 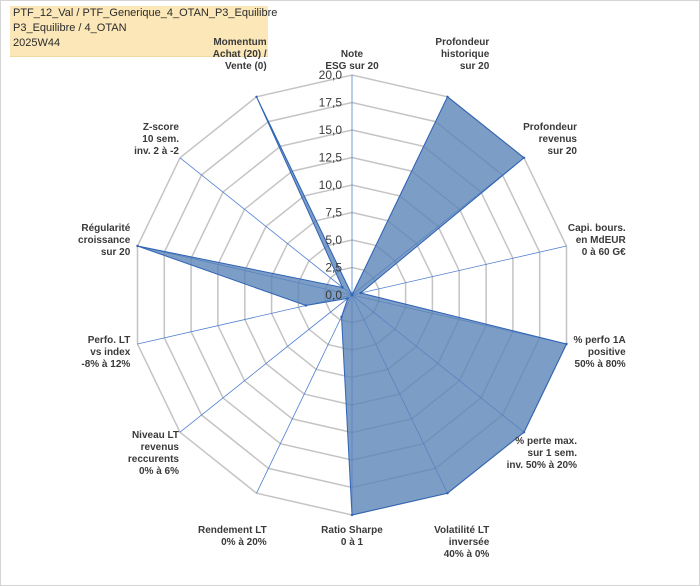 I want to click on axis-label-2: Profondeur revenus sur 20, so click(x=550, y=139).